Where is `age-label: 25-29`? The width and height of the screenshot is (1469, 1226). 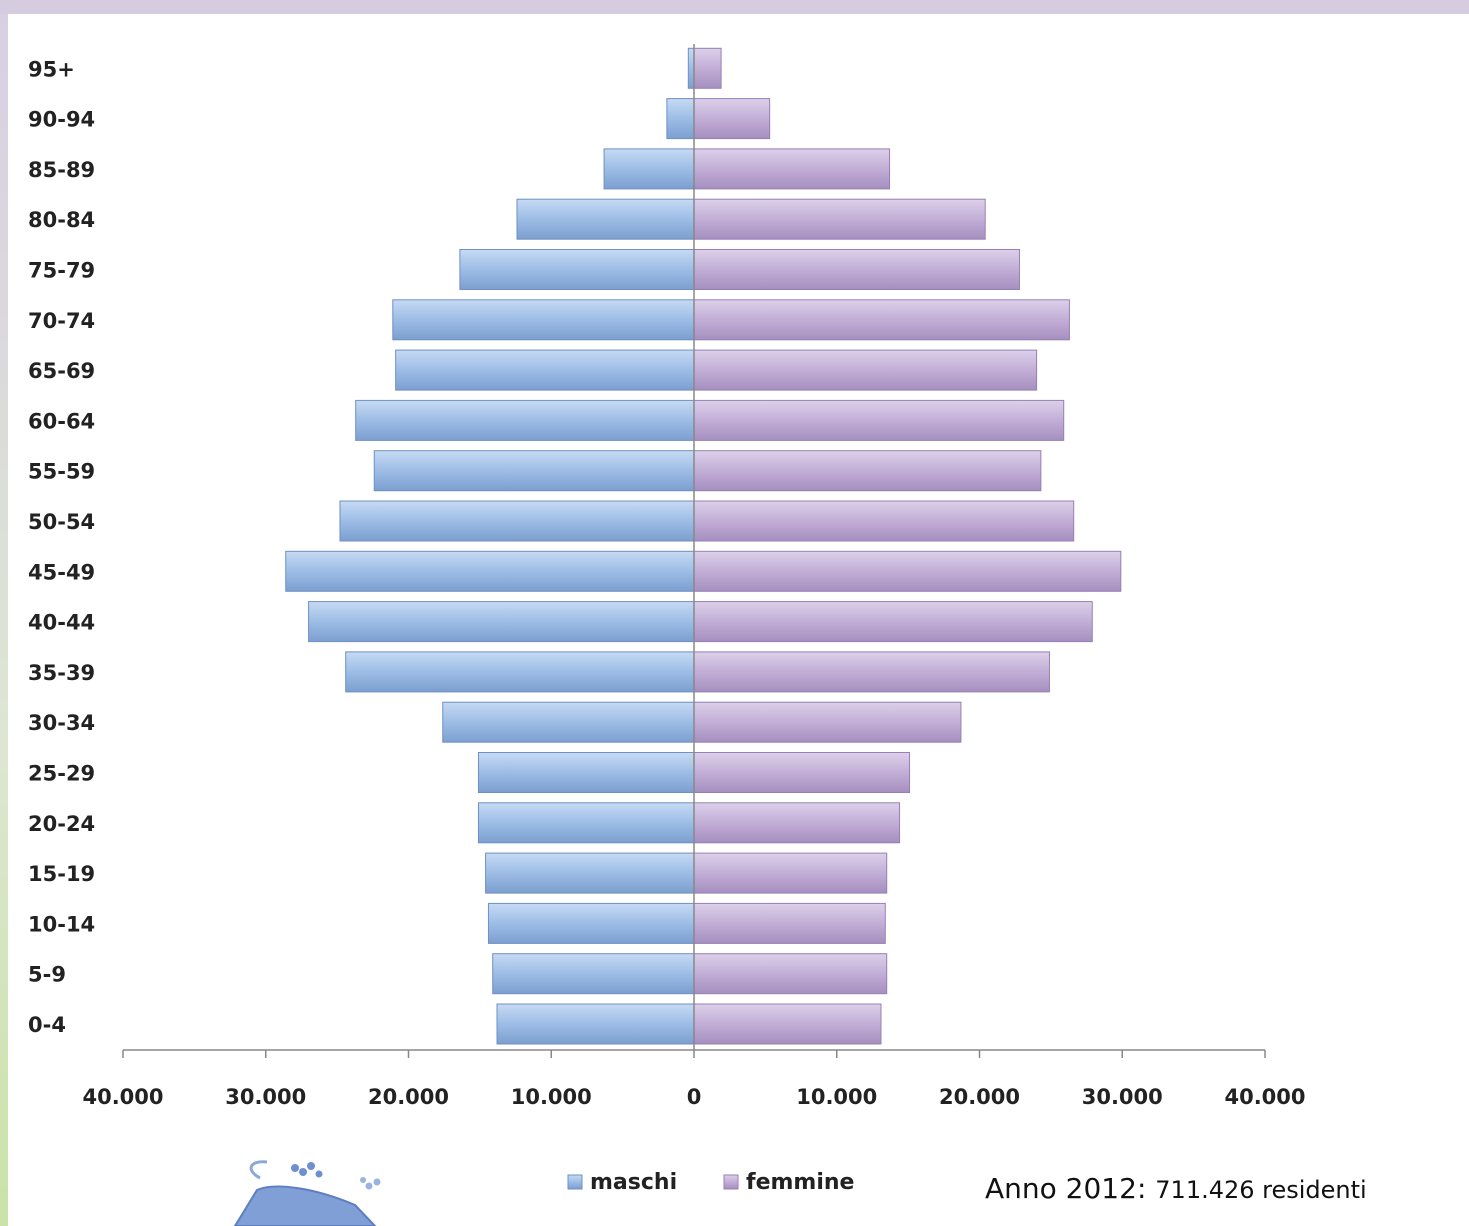
age-label: 25-29 is located at coordinates (61, 774).